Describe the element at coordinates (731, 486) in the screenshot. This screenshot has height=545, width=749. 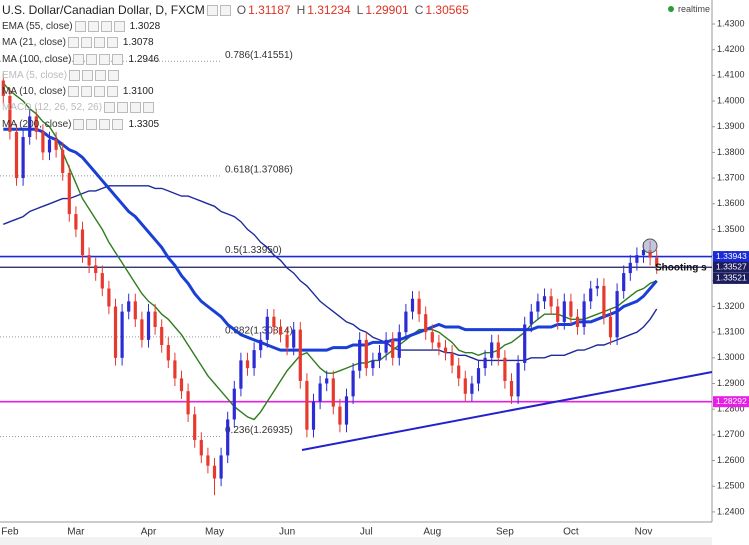
I see `y-tick-label: 1.2500` at that location.